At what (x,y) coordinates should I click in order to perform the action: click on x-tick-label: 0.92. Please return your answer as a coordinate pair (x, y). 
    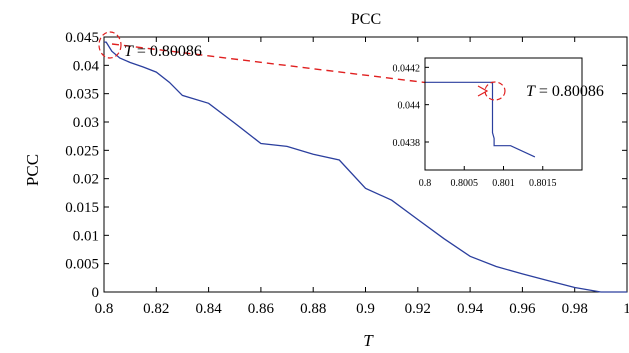
    Looking at the image, I should click on (418, 309).